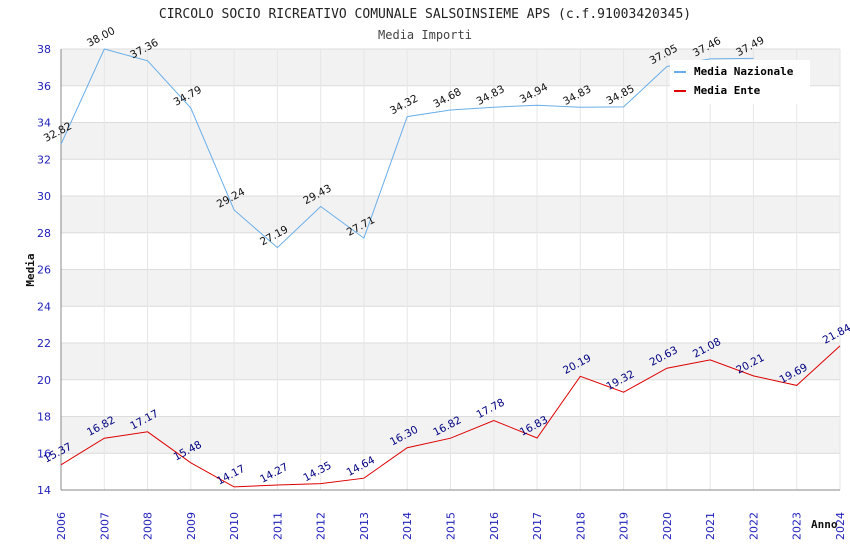 This screenshot has width=850, height=550. What do you see at coordinates (44, 233) in the screenshot?
I see `y-tick-label: 28` at bounding box center [44, 233].